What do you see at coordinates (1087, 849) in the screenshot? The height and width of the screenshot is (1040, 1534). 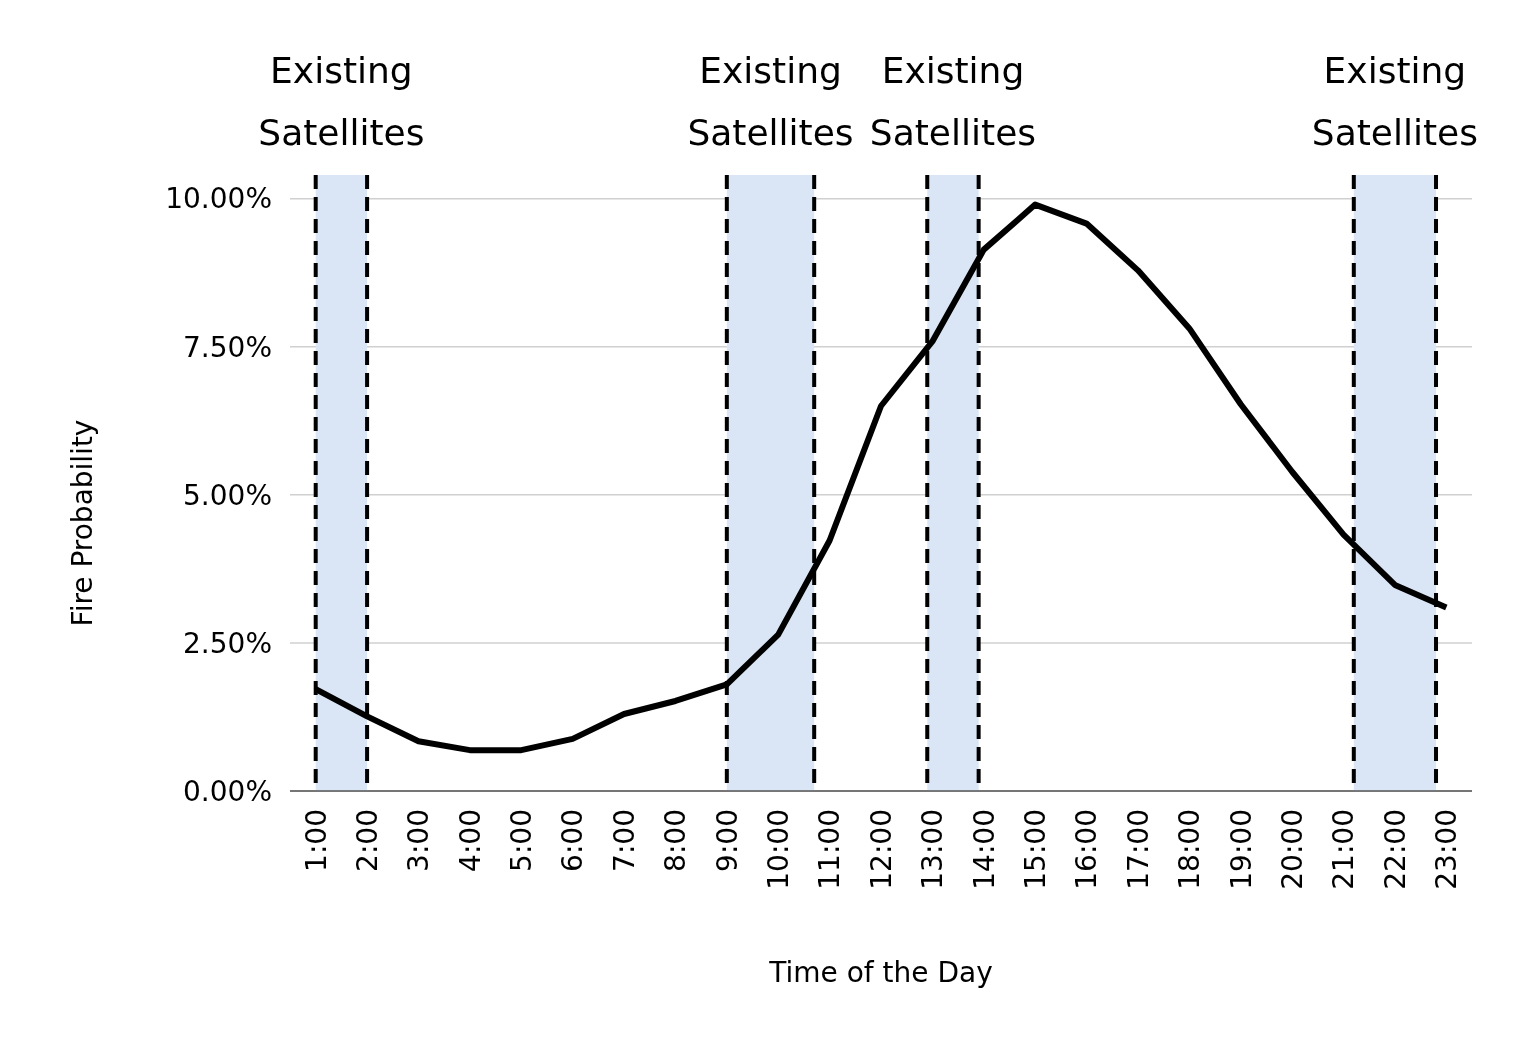 I see `x-tick-label: 16:00` at bounding box center [1087, 849].